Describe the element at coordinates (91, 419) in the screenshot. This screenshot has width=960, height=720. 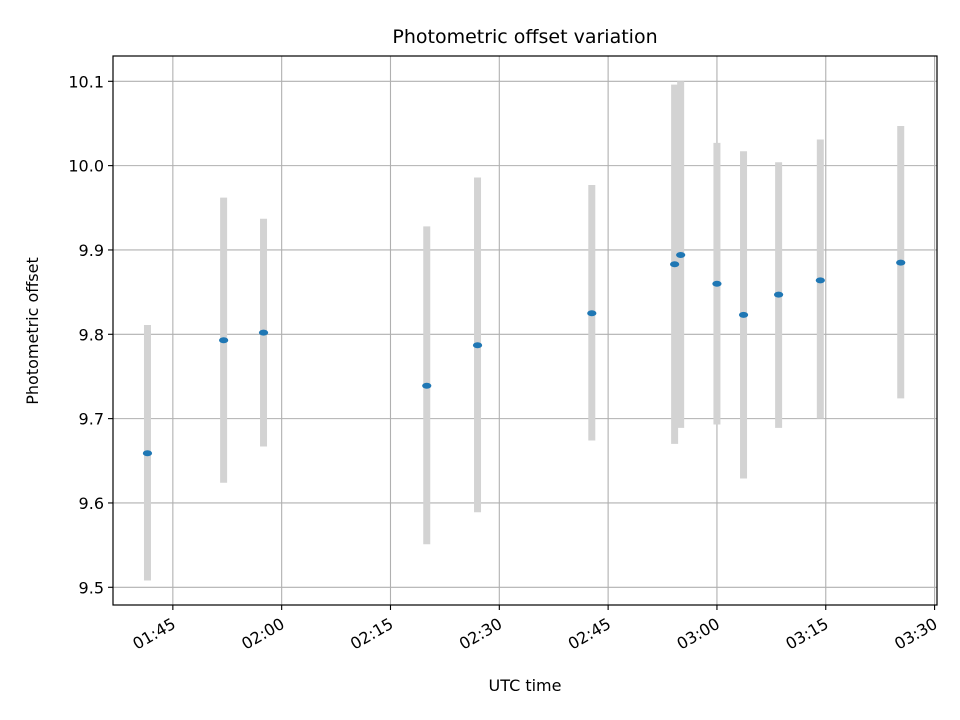
I see `y-tick-label: 9.7` at that location.